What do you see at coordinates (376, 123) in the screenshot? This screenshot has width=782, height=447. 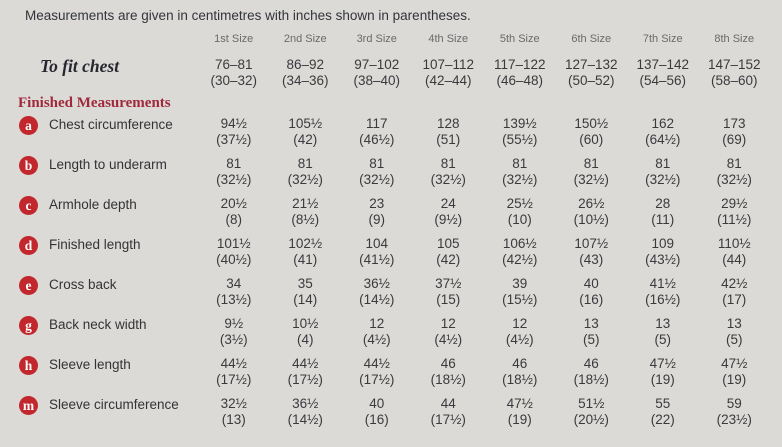 I see `cm-value: 117` at bounding box center [376, 123].